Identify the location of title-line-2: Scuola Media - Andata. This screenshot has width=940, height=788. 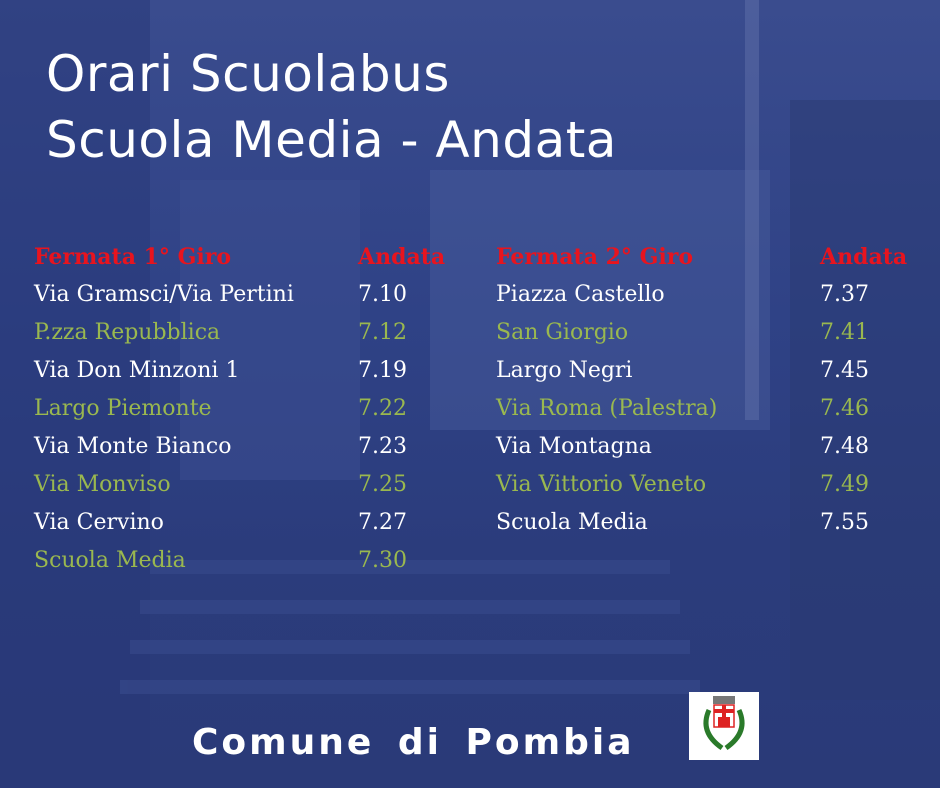
(331, 140).